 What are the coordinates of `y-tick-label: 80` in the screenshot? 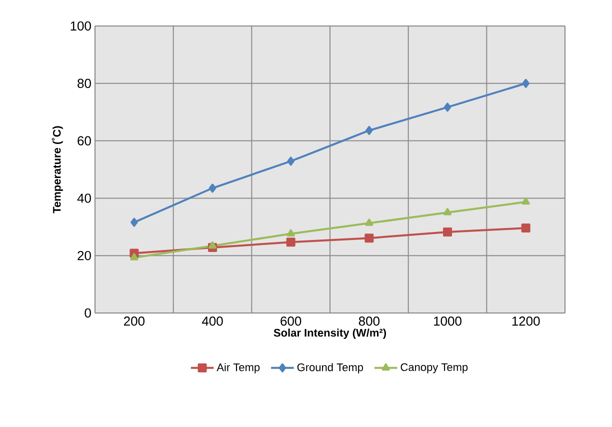 It's located at (84, 83).